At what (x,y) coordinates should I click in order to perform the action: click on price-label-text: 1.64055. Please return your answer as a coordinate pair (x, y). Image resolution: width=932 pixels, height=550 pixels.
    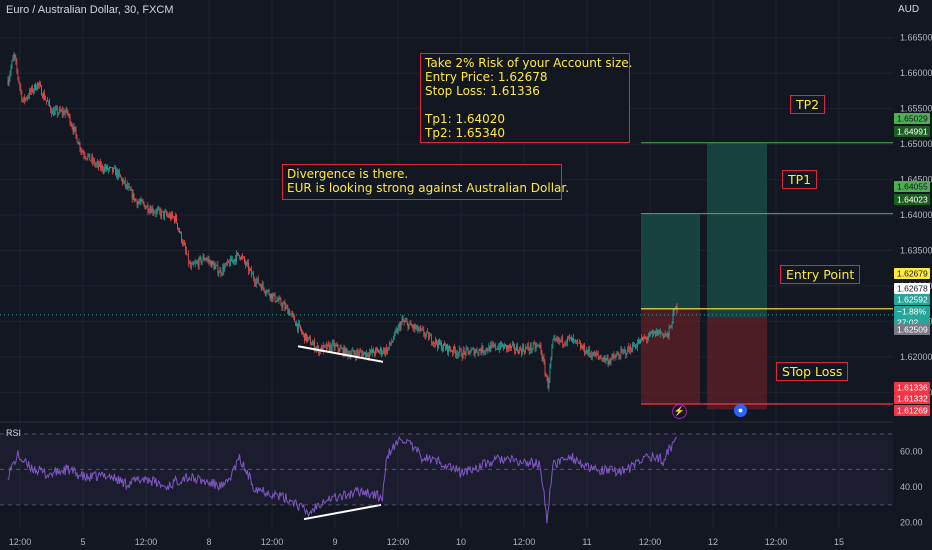
    Looking at the image, I should click on (912, 187).